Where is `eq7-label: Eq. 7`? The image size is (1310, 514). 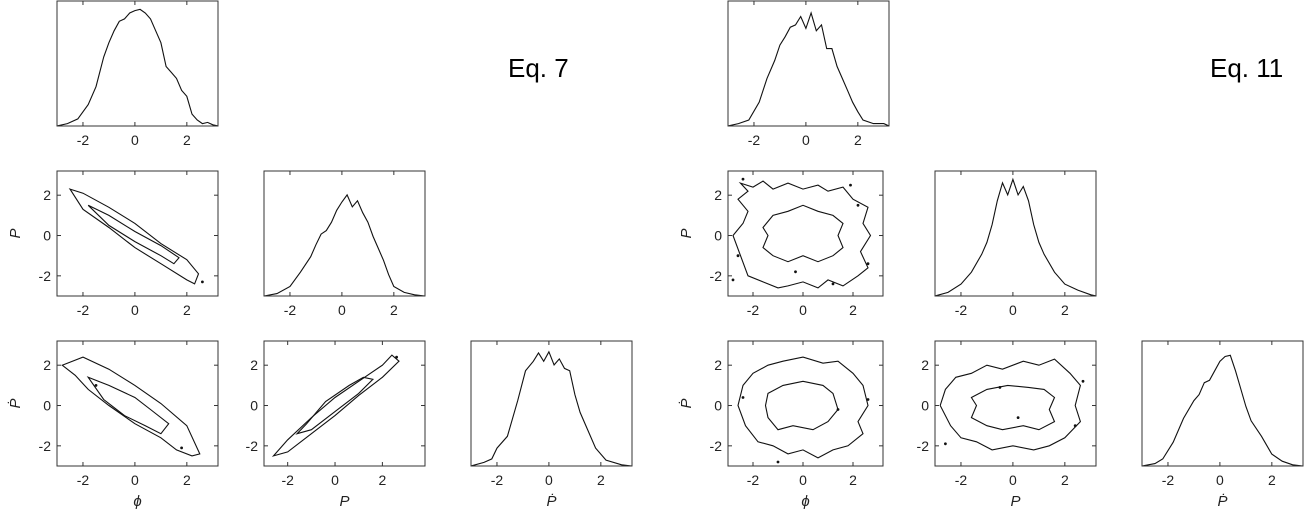 eq7-label: Eq. 7 is located at coordinates (538, 68).